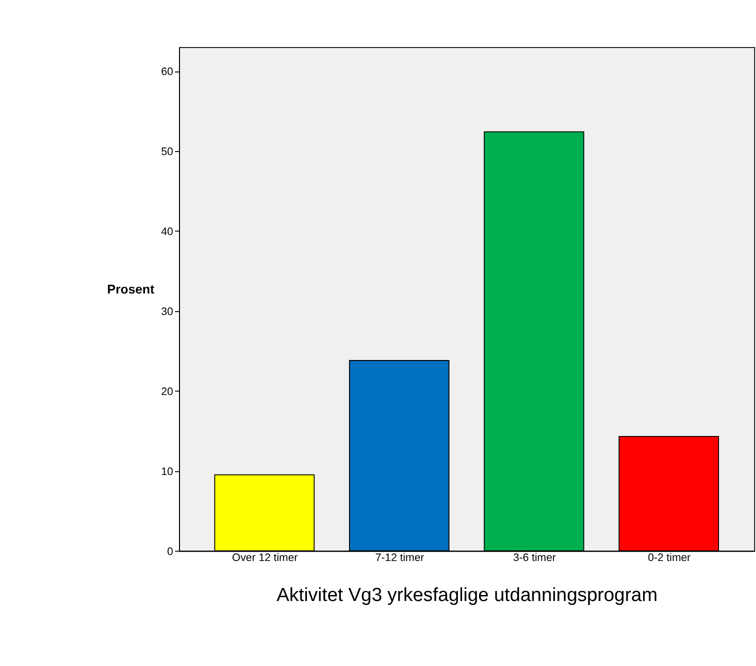 The width and height of the screenshot is (756, 666). I want to click on y-tick-label: 60, so click(167, 72).